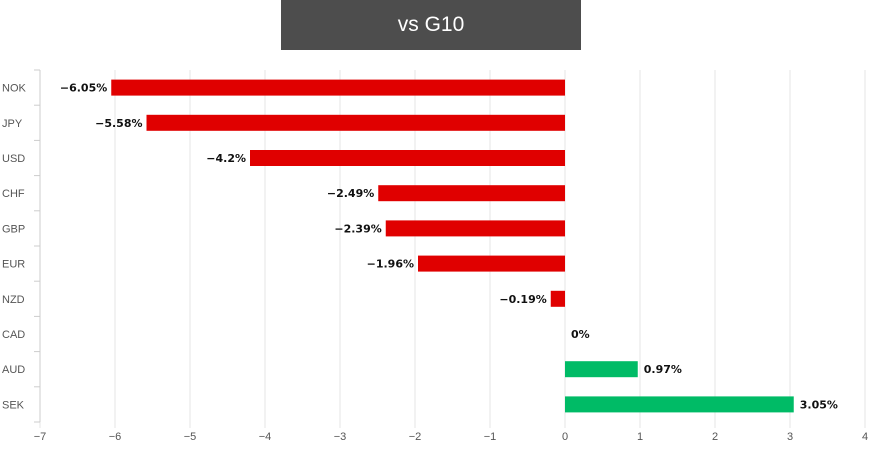 This screenshot has width=879, height=452. What do you see at coordinates (40, 437) in the screenshot?
I see `x-tick-label: −7` at bounding box center [40, 437].